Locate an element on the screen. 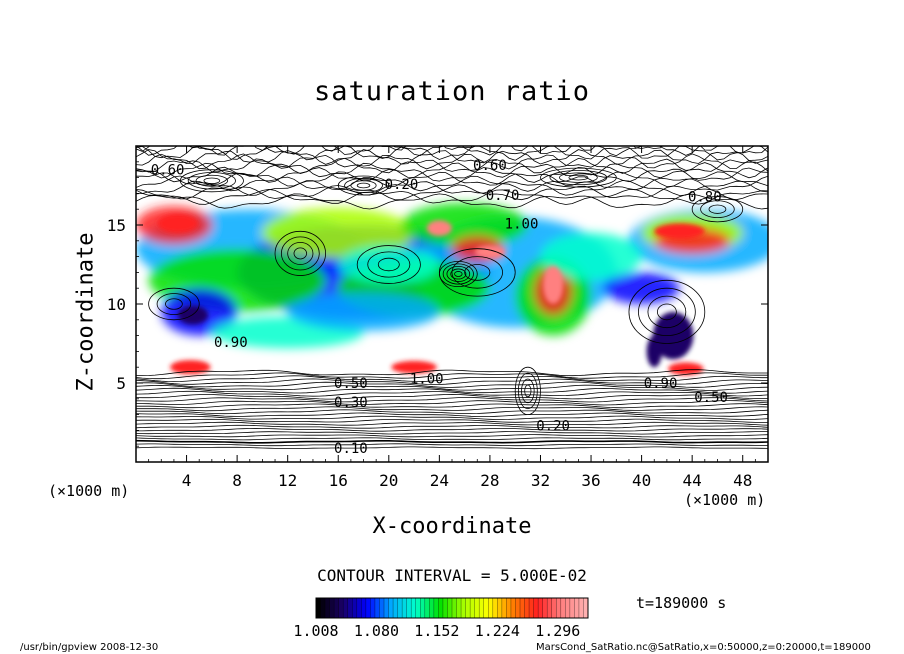 The width and height of the screenshot is (904, 654). y-tick-label: 10 is located at coordinates (116, 304).